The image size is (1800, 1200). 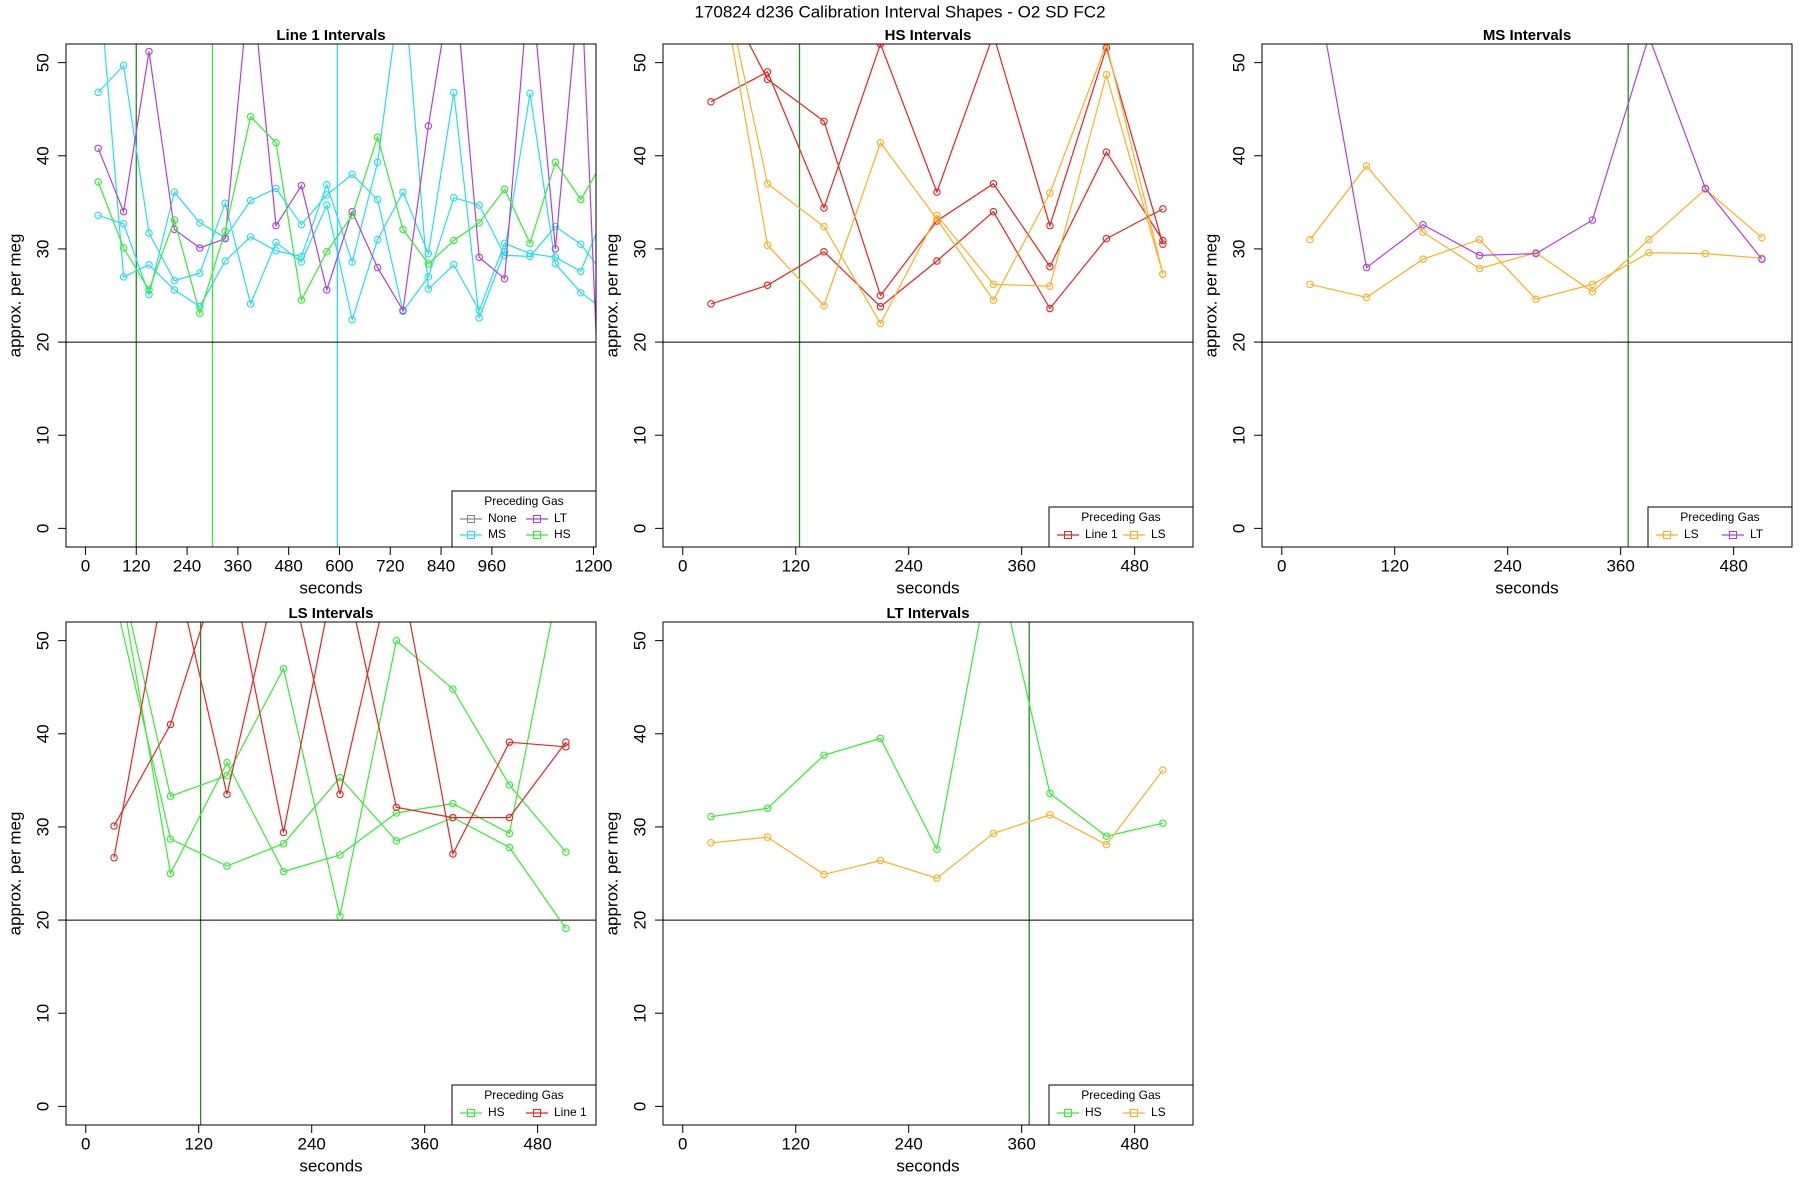 I want to click on panel-title: MS Intervals, so click(x=1527, y=35).